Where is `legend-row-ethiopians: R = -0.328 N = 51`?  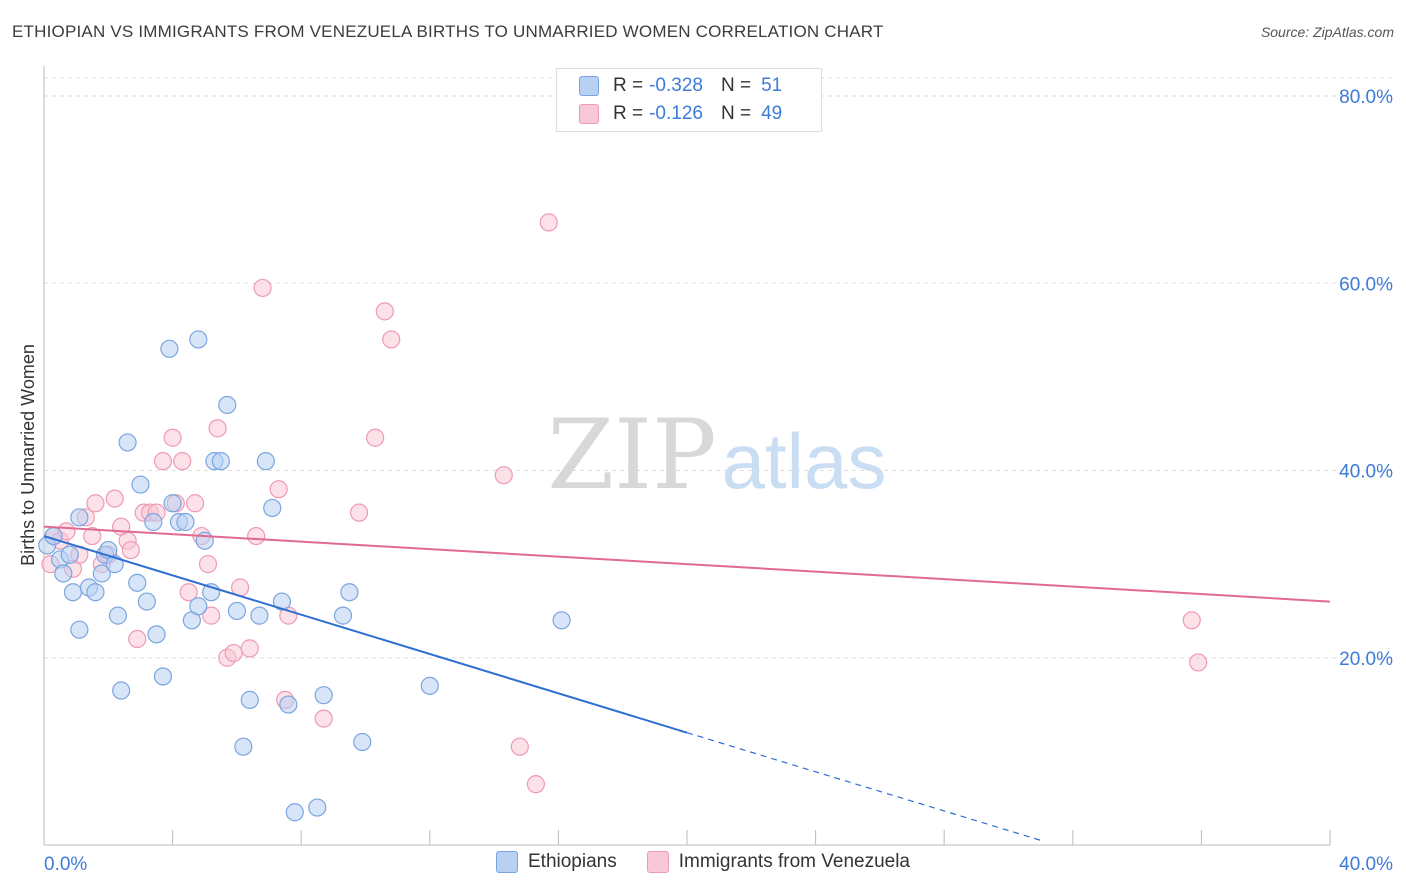 legend-row-ethiopians: R = -0.328 N = 51 is located at coordinates (680, 86).